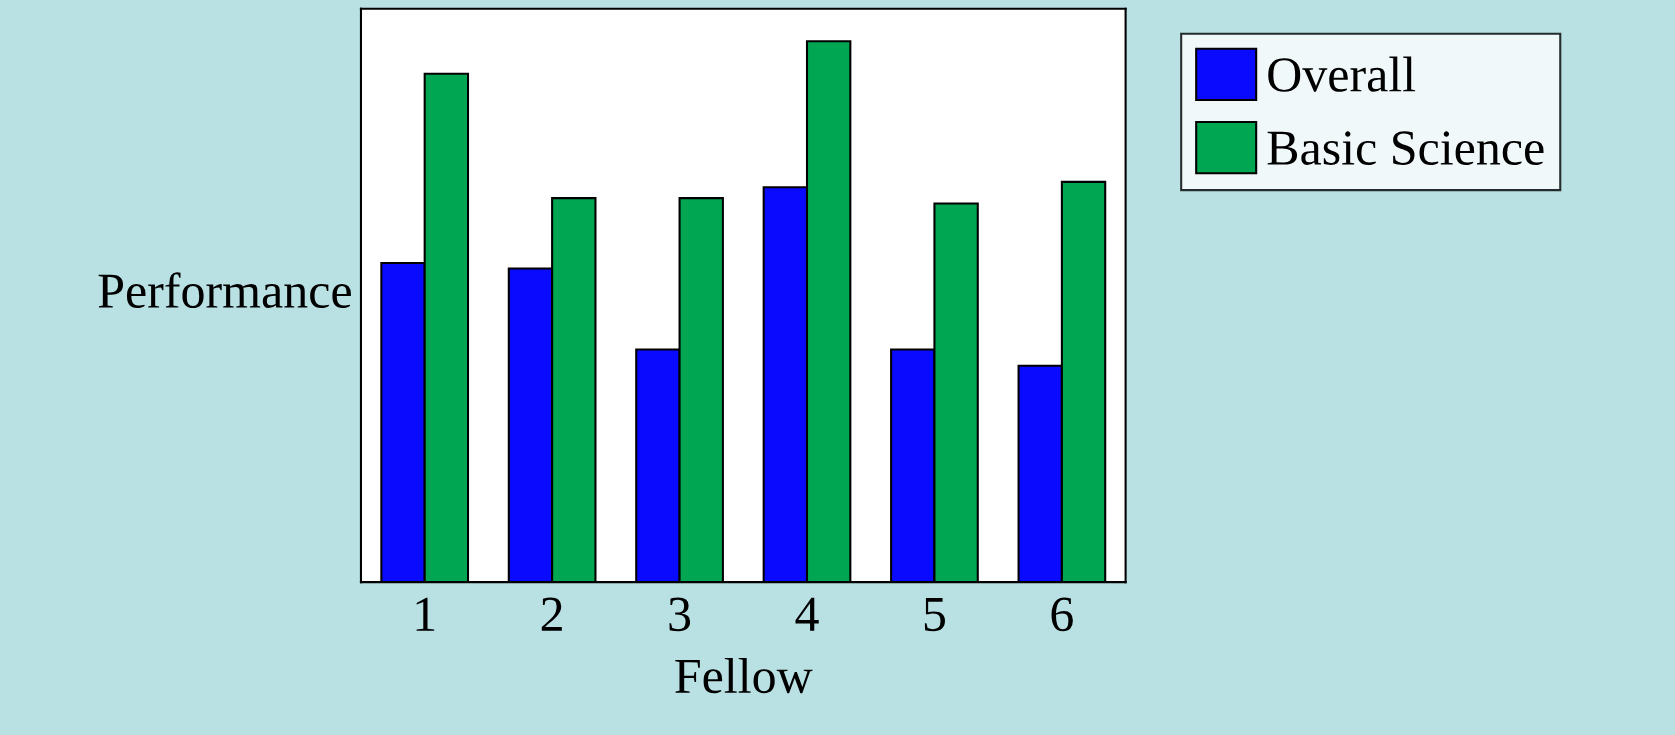 The image size is (1675, 735). I want to click on x-tick-label: 1, so click(425, 614).